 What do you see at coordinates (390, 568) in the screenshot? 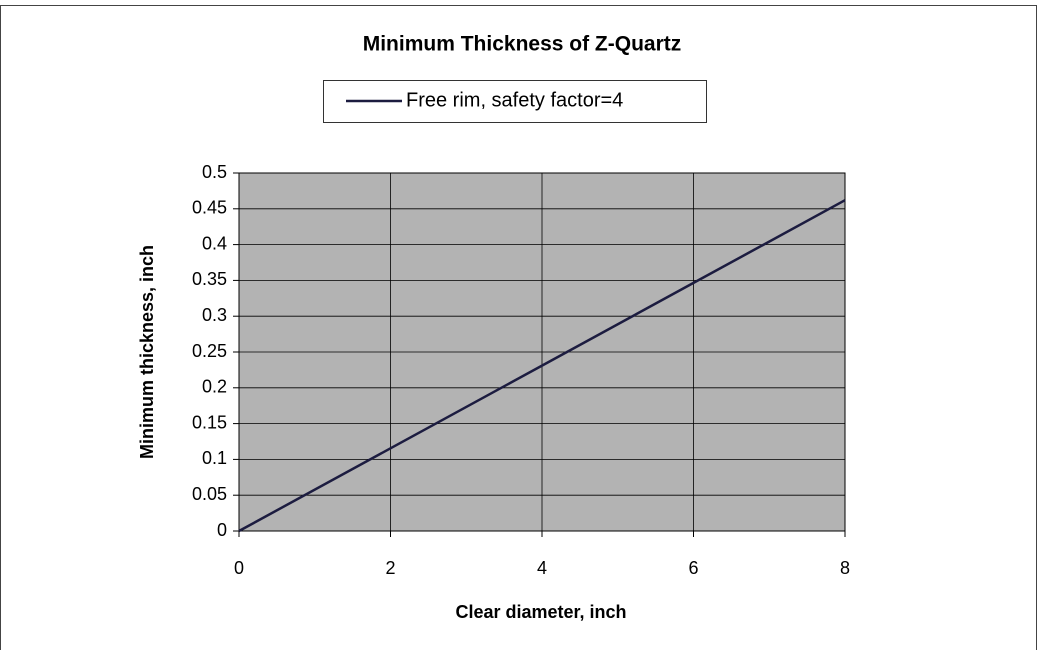
I see `x-tick-label: 2` at bounding box center [390, 568].